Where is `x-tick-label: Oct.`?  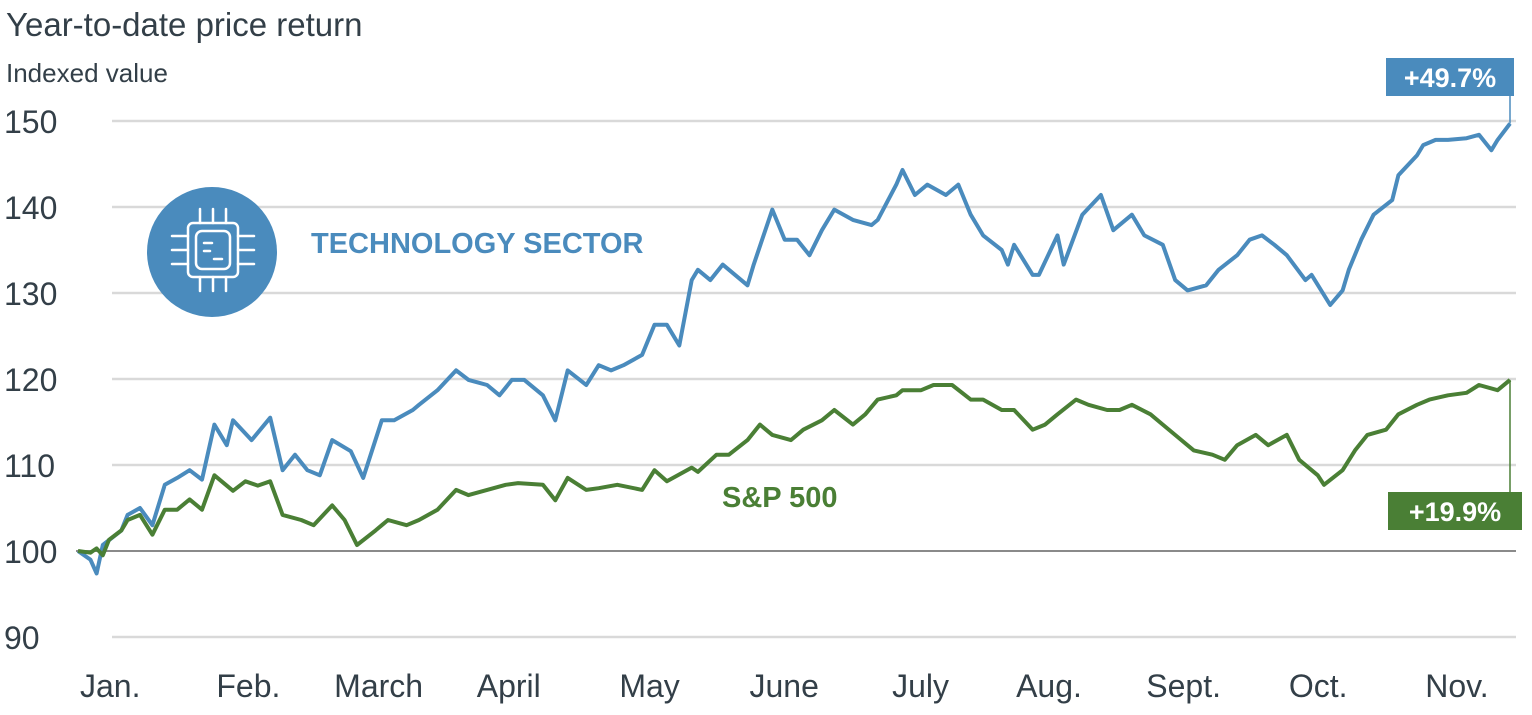 x-tick-label: Oct. is located at coordinates (1318, 686).